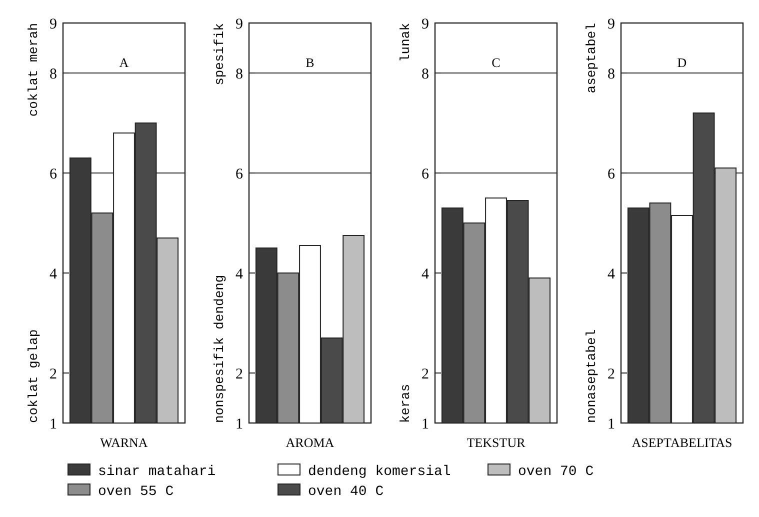 The height and width of the screenshot is (517, 759). I want to click on text: lunak, so click(405, 42).